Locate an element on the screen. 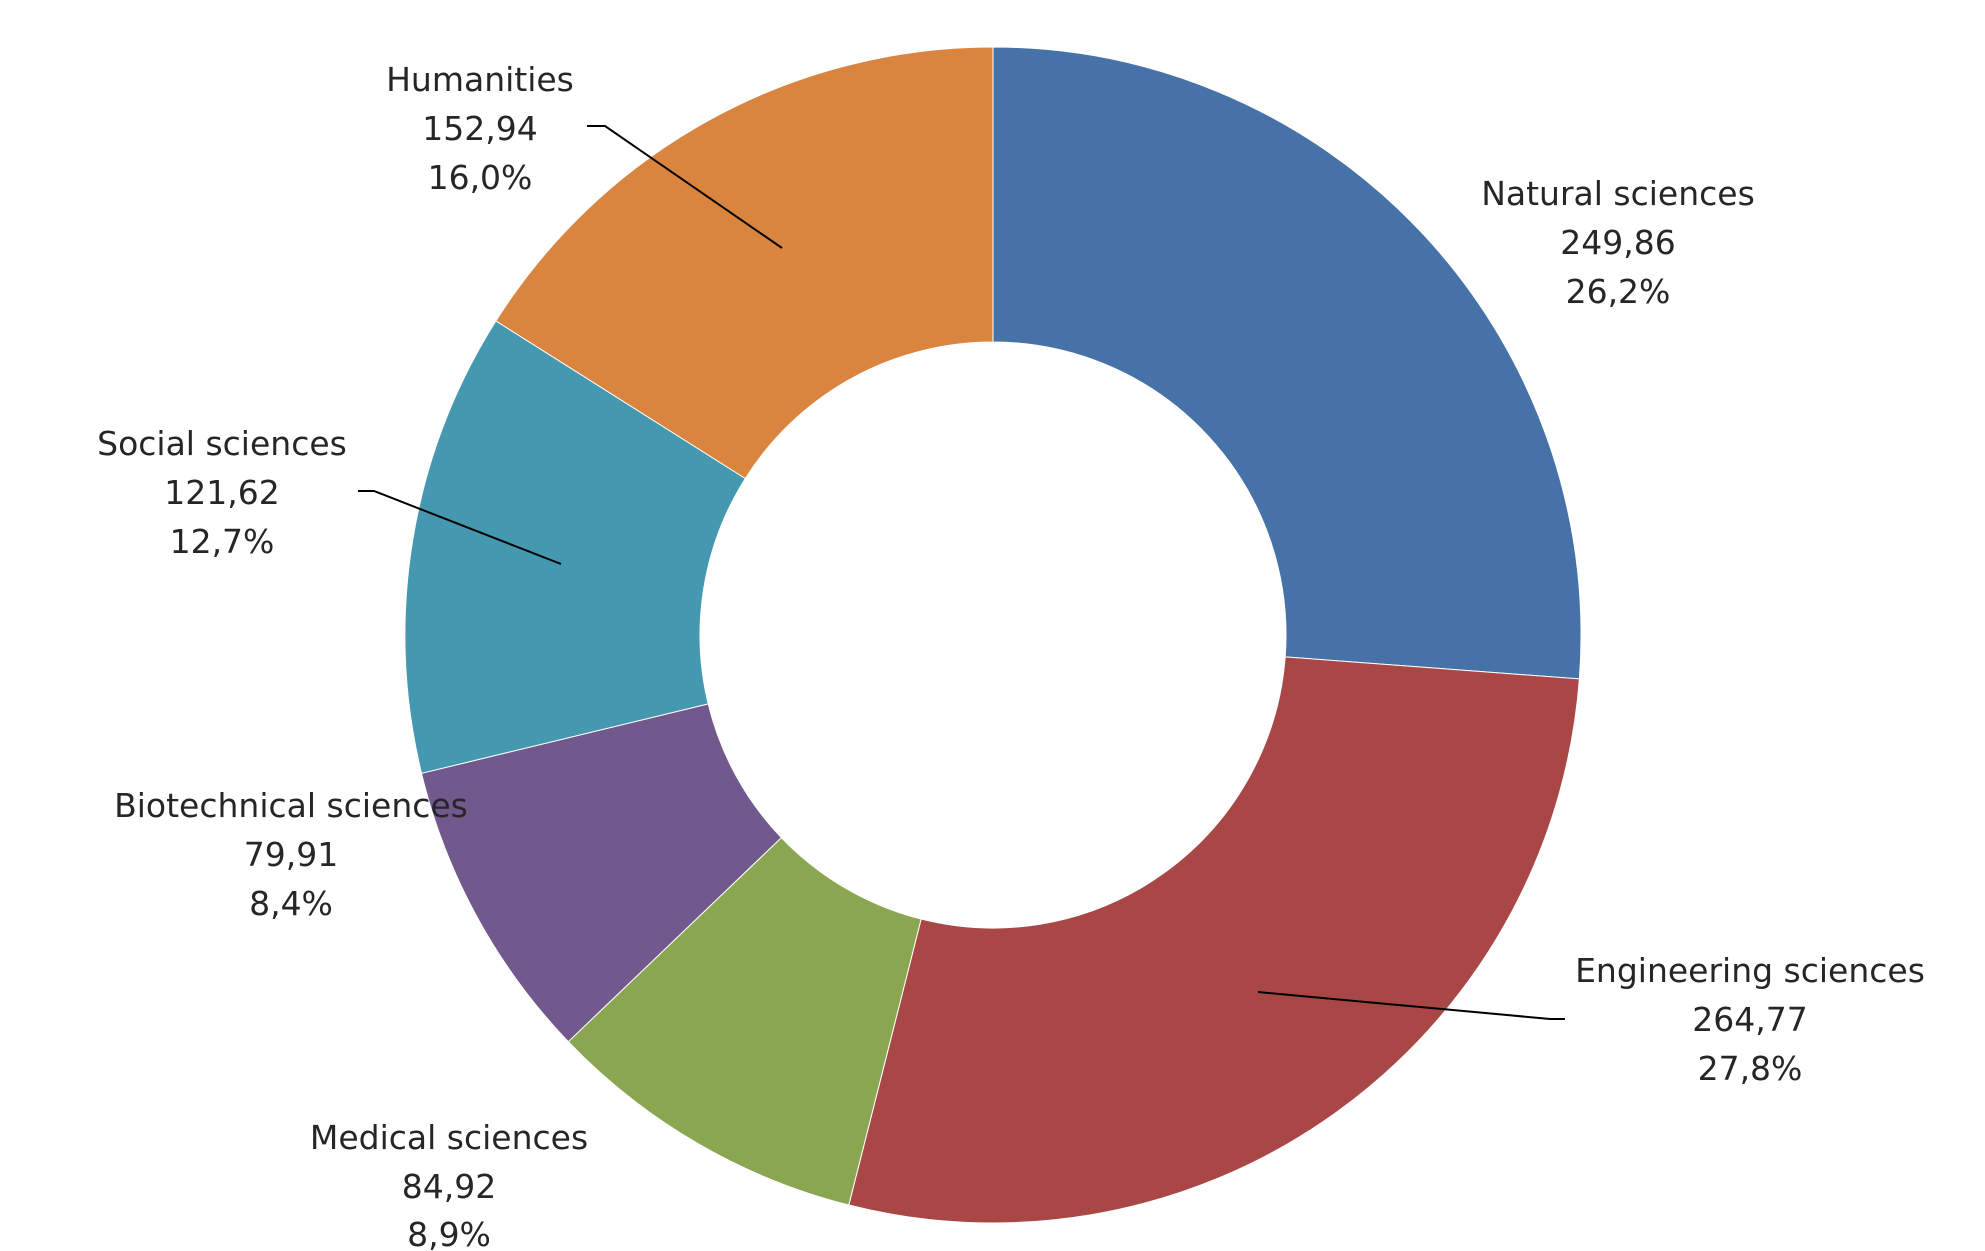  slice-biotechnical-sciences is located at coordinates (601, 873).